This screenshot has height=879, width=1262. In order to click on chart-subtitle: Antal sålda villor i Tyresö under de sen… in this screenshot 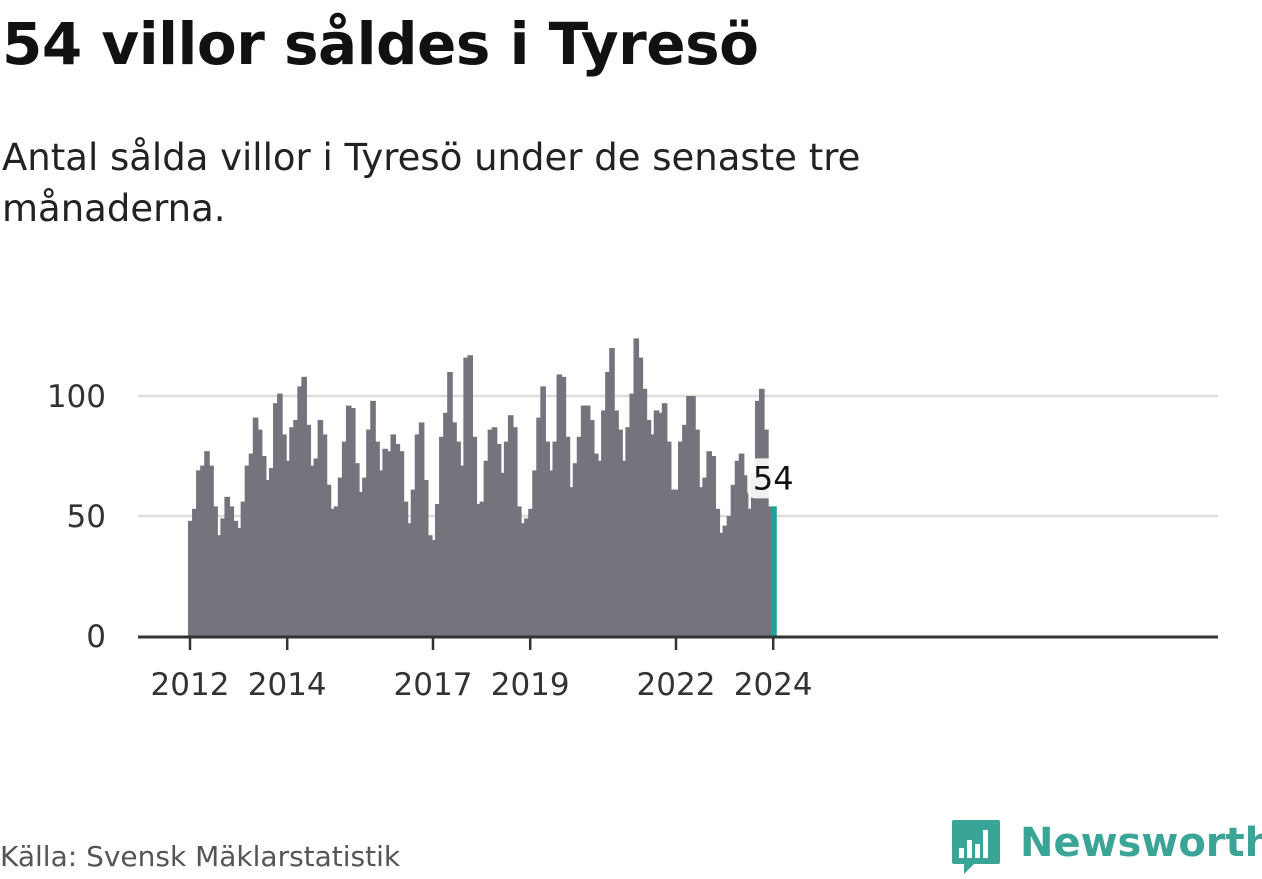, I will do `click(431, 183)`.